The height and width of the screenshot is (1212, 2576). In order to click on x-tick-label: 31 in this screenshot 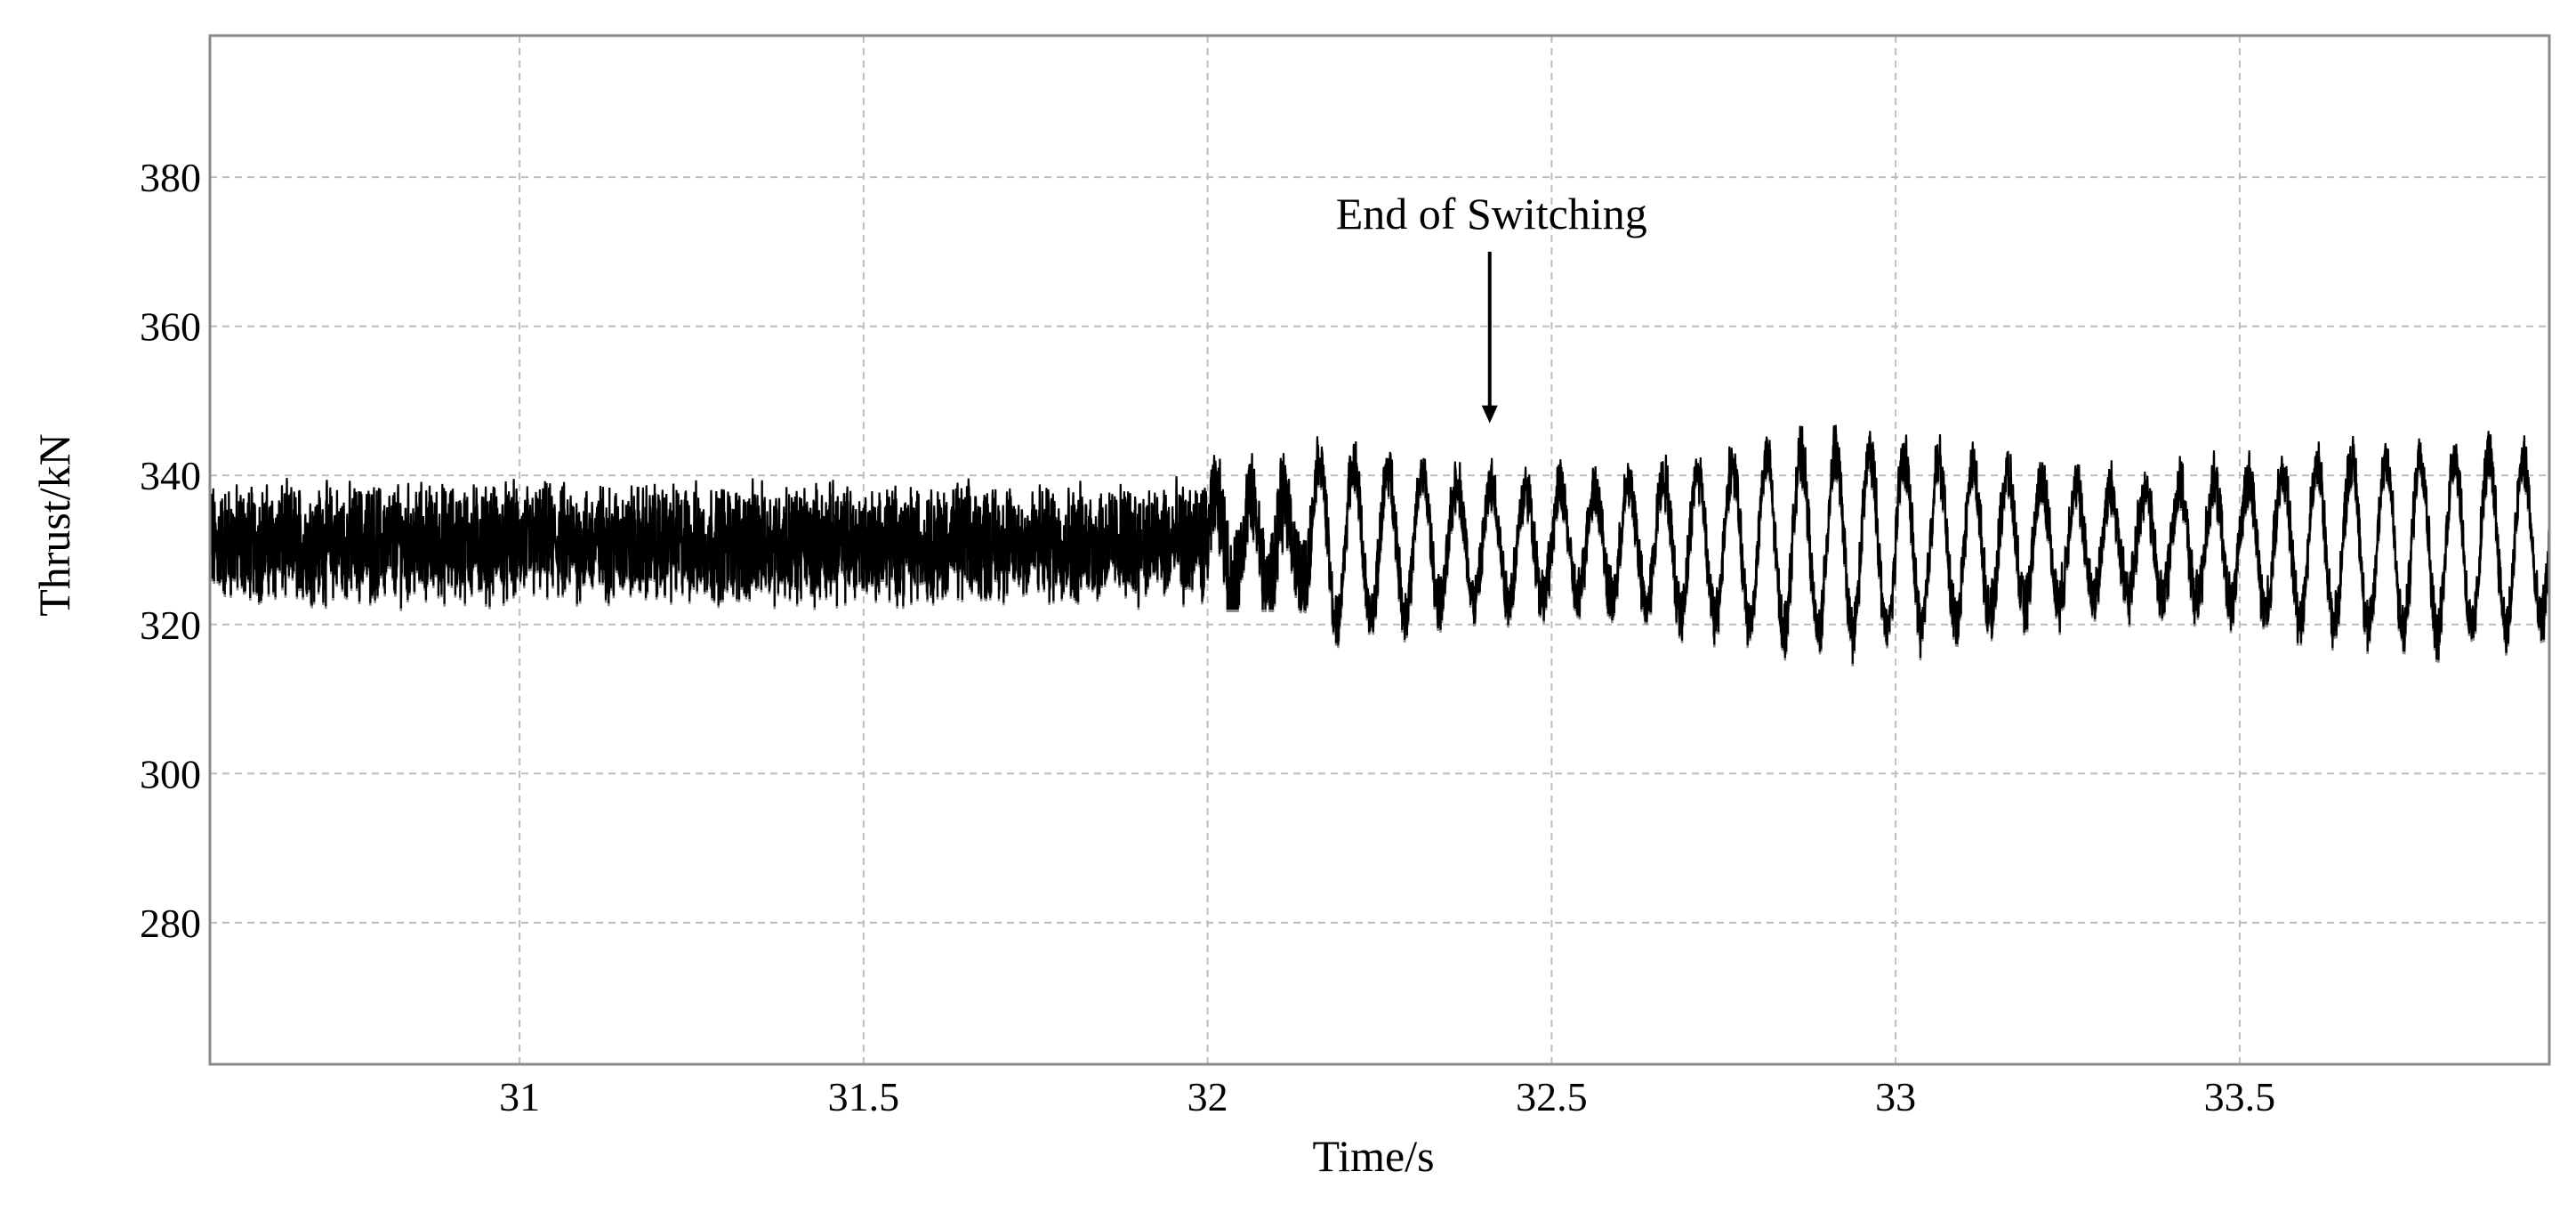, I will do `click(519, 1097)`.